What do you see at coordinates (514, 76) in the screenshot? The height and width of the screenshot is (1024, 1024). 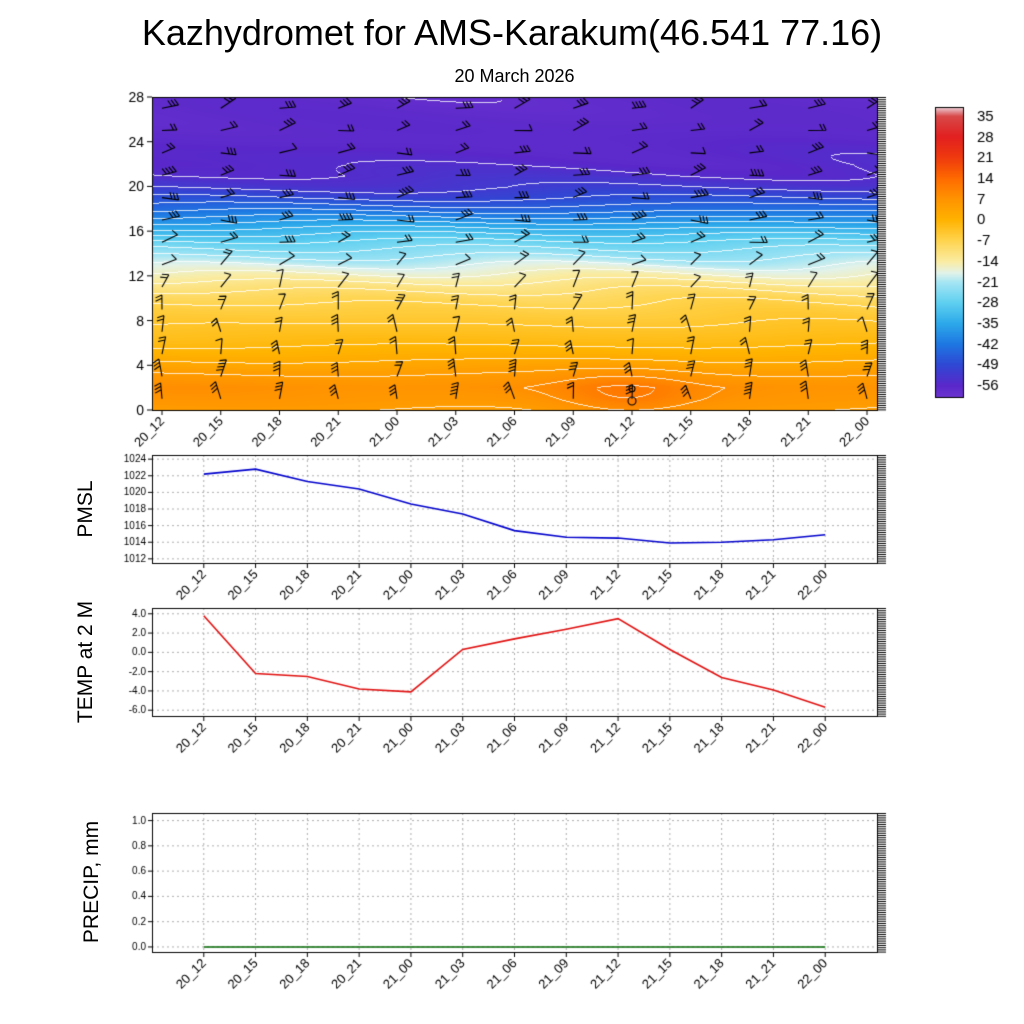 I see `date-subtitle: 20 March 2026` at bounding box center [514, 76].